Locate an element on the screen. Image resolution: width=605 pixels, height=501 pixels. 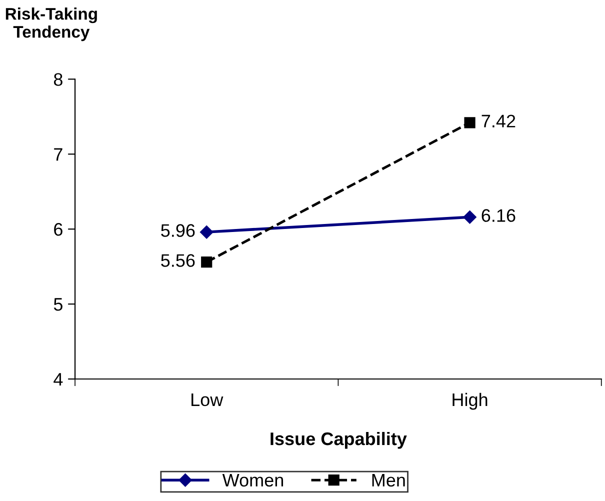
y-axis-title: Risk-Taking Tendency is located at coordinates (51, 25).